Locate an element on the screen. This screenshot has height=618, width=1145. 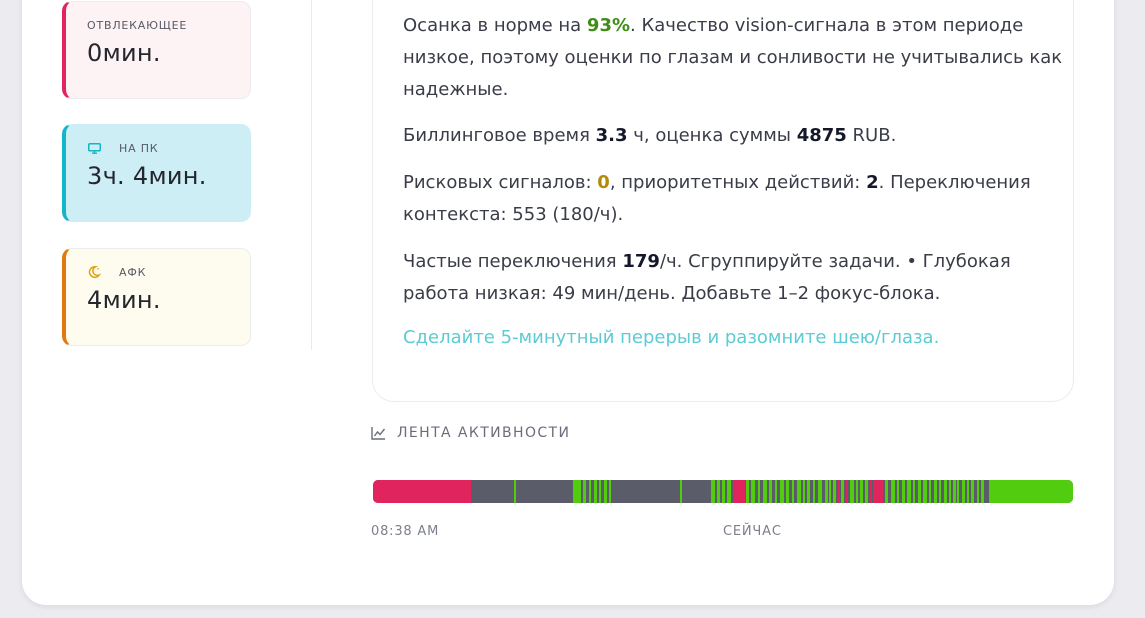
stat-label: АФК is located at coordinates (133, 272).